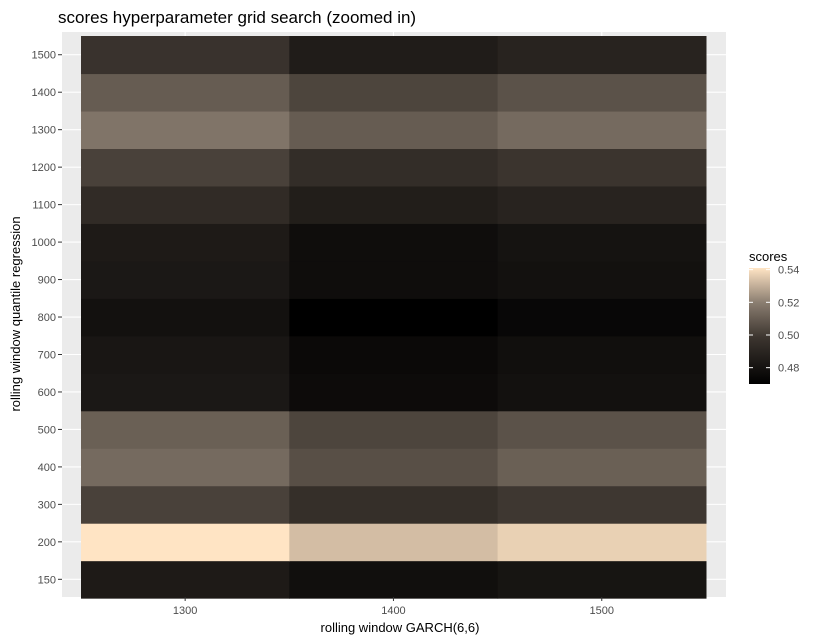 This screenshot has width=818, height=643. I want to click on x-tick-label: 1300, so click(185, 611).